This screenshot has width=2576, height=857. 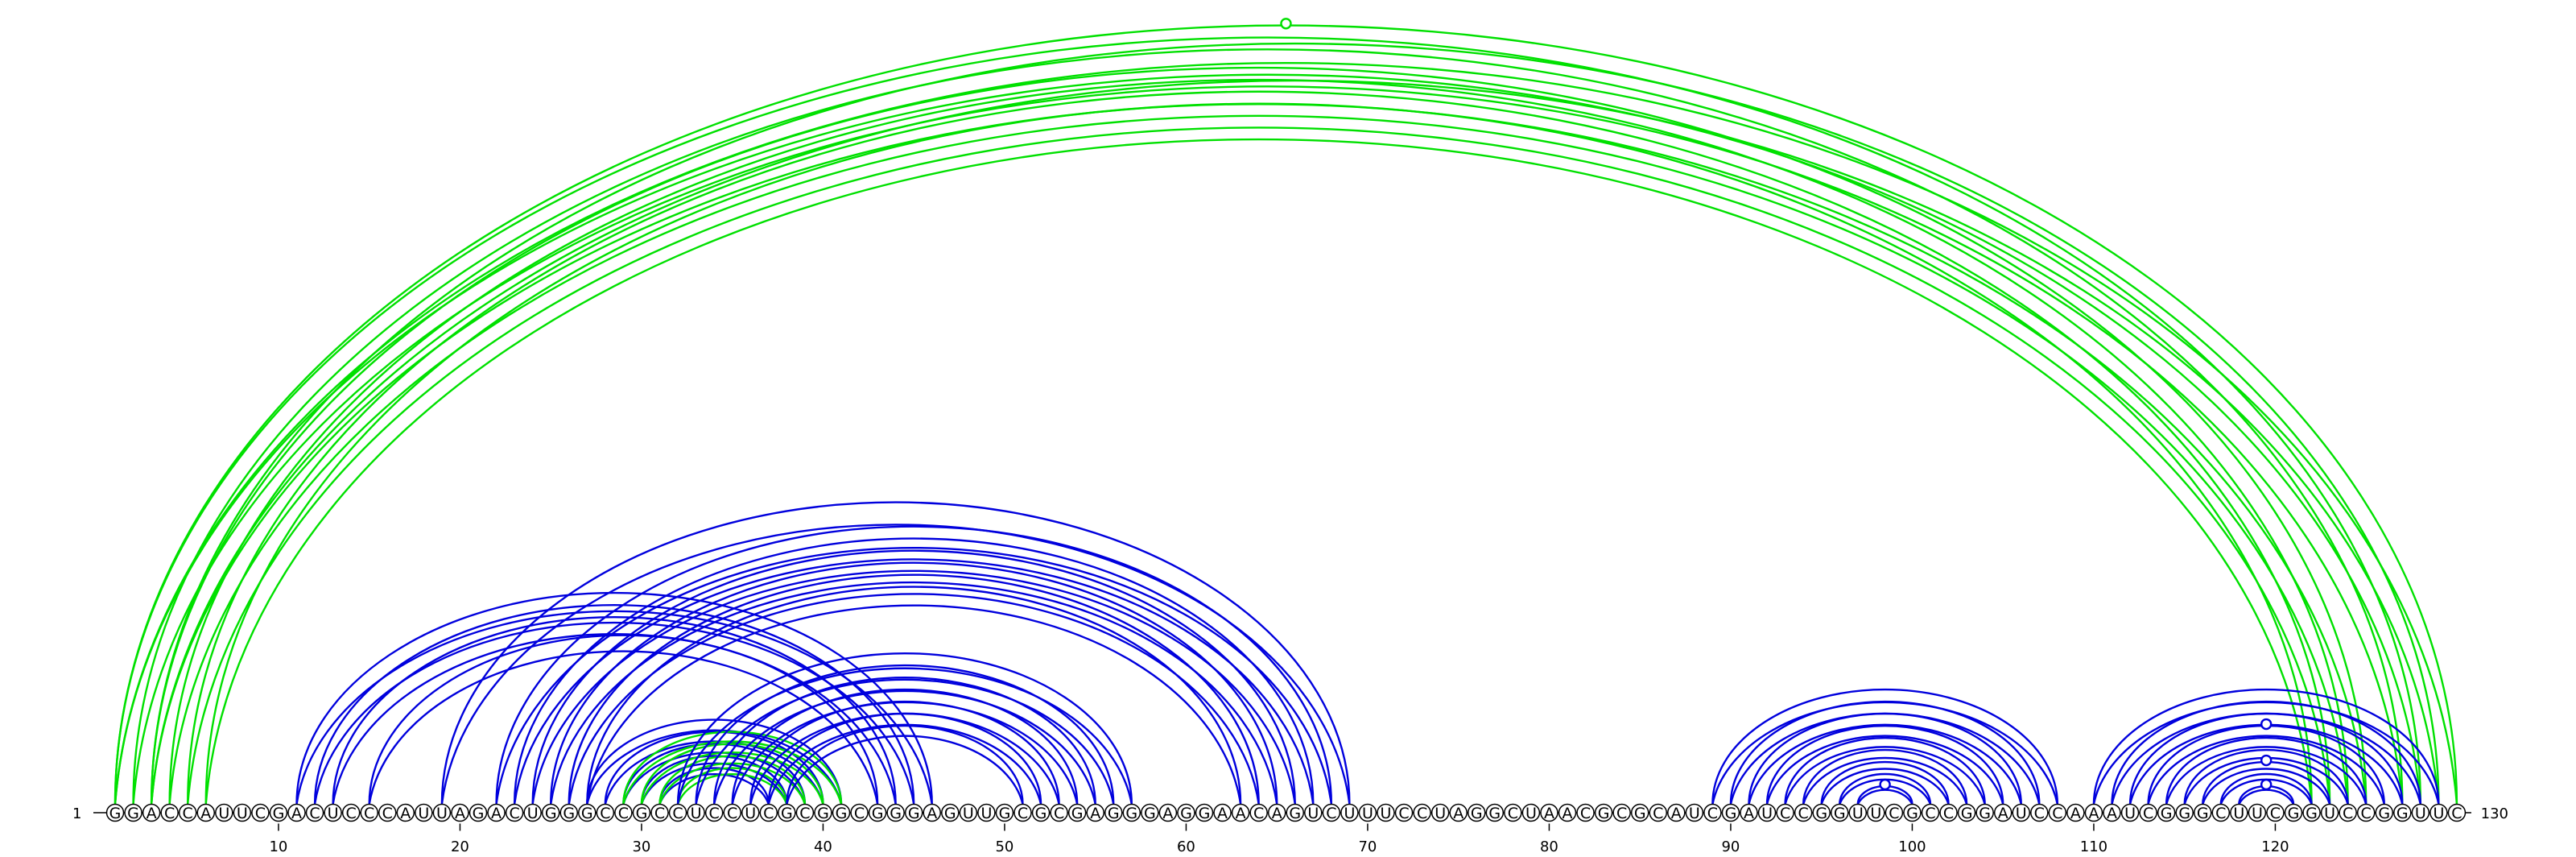 I want to click on nucleotide-56: G, so click(x=1113, y=812).